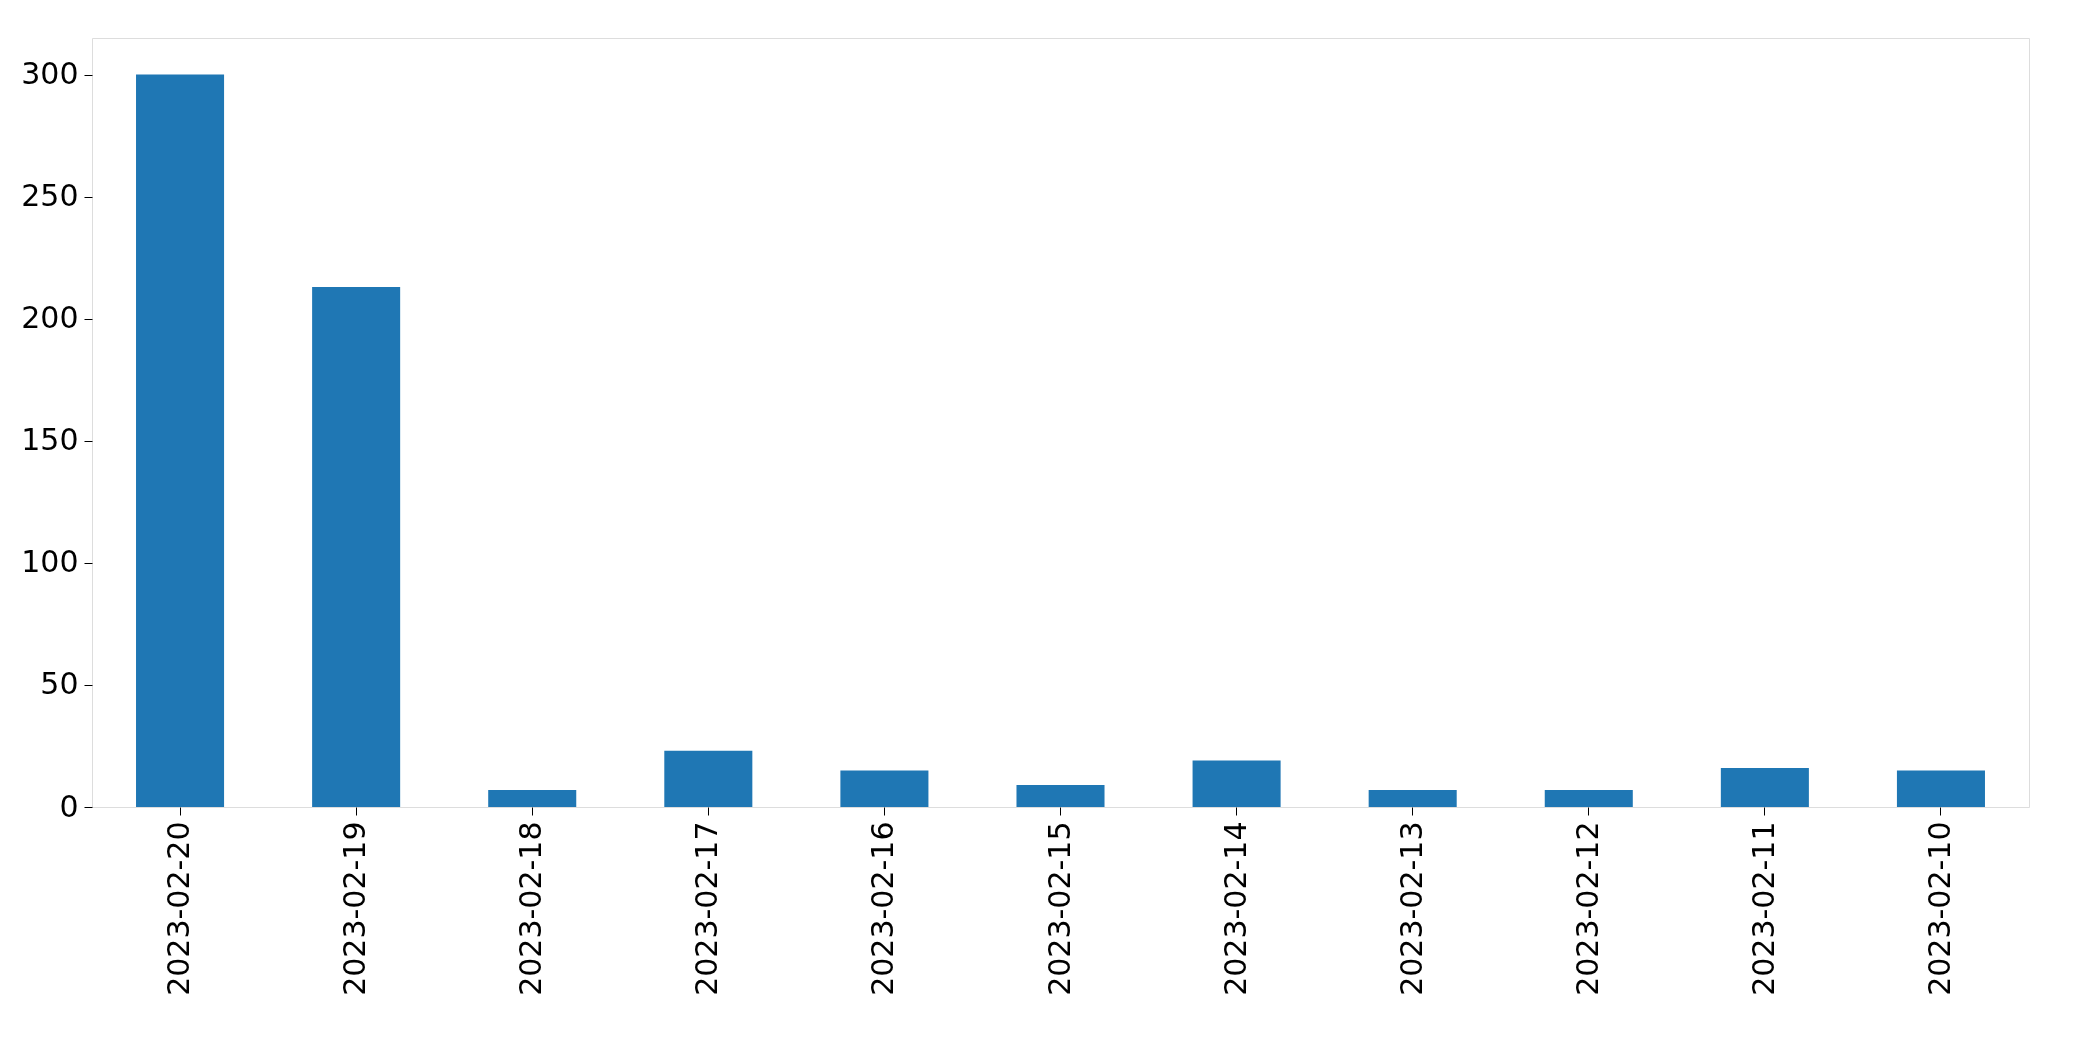 The width and height of the screenshot is (2093, 1061). Describe the element at coordinates (1411, 908) in the screenshot. I see `x-tick-label: 2023-02-13` at that location.